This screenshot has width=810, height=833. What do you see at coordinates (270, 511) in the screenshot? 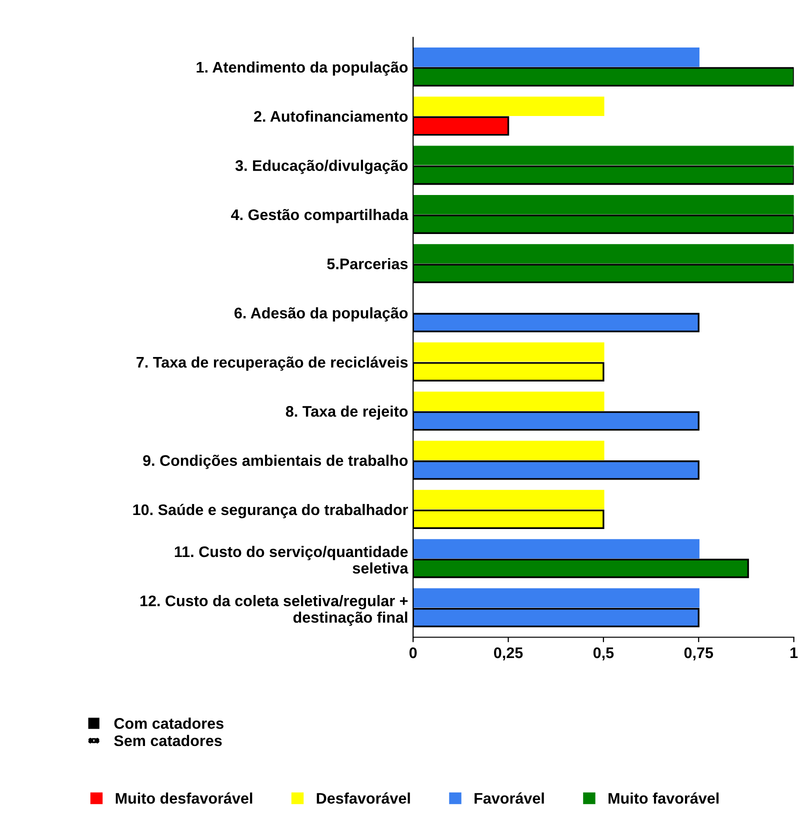
I see `y-tick-label: 10. Saúde e segurança do trabalhador` at bounding box center [270, 511].